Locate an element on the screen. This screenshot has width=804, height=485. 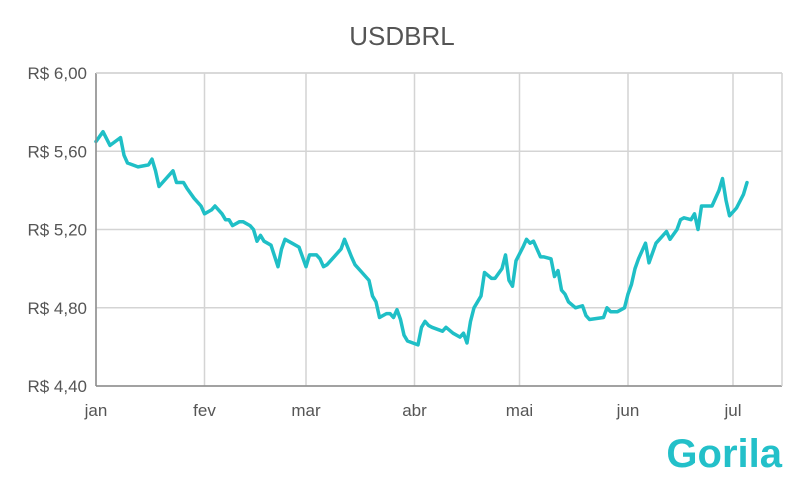
y-tick-label: R$ 5,20 is located at coordinates (57, 230).